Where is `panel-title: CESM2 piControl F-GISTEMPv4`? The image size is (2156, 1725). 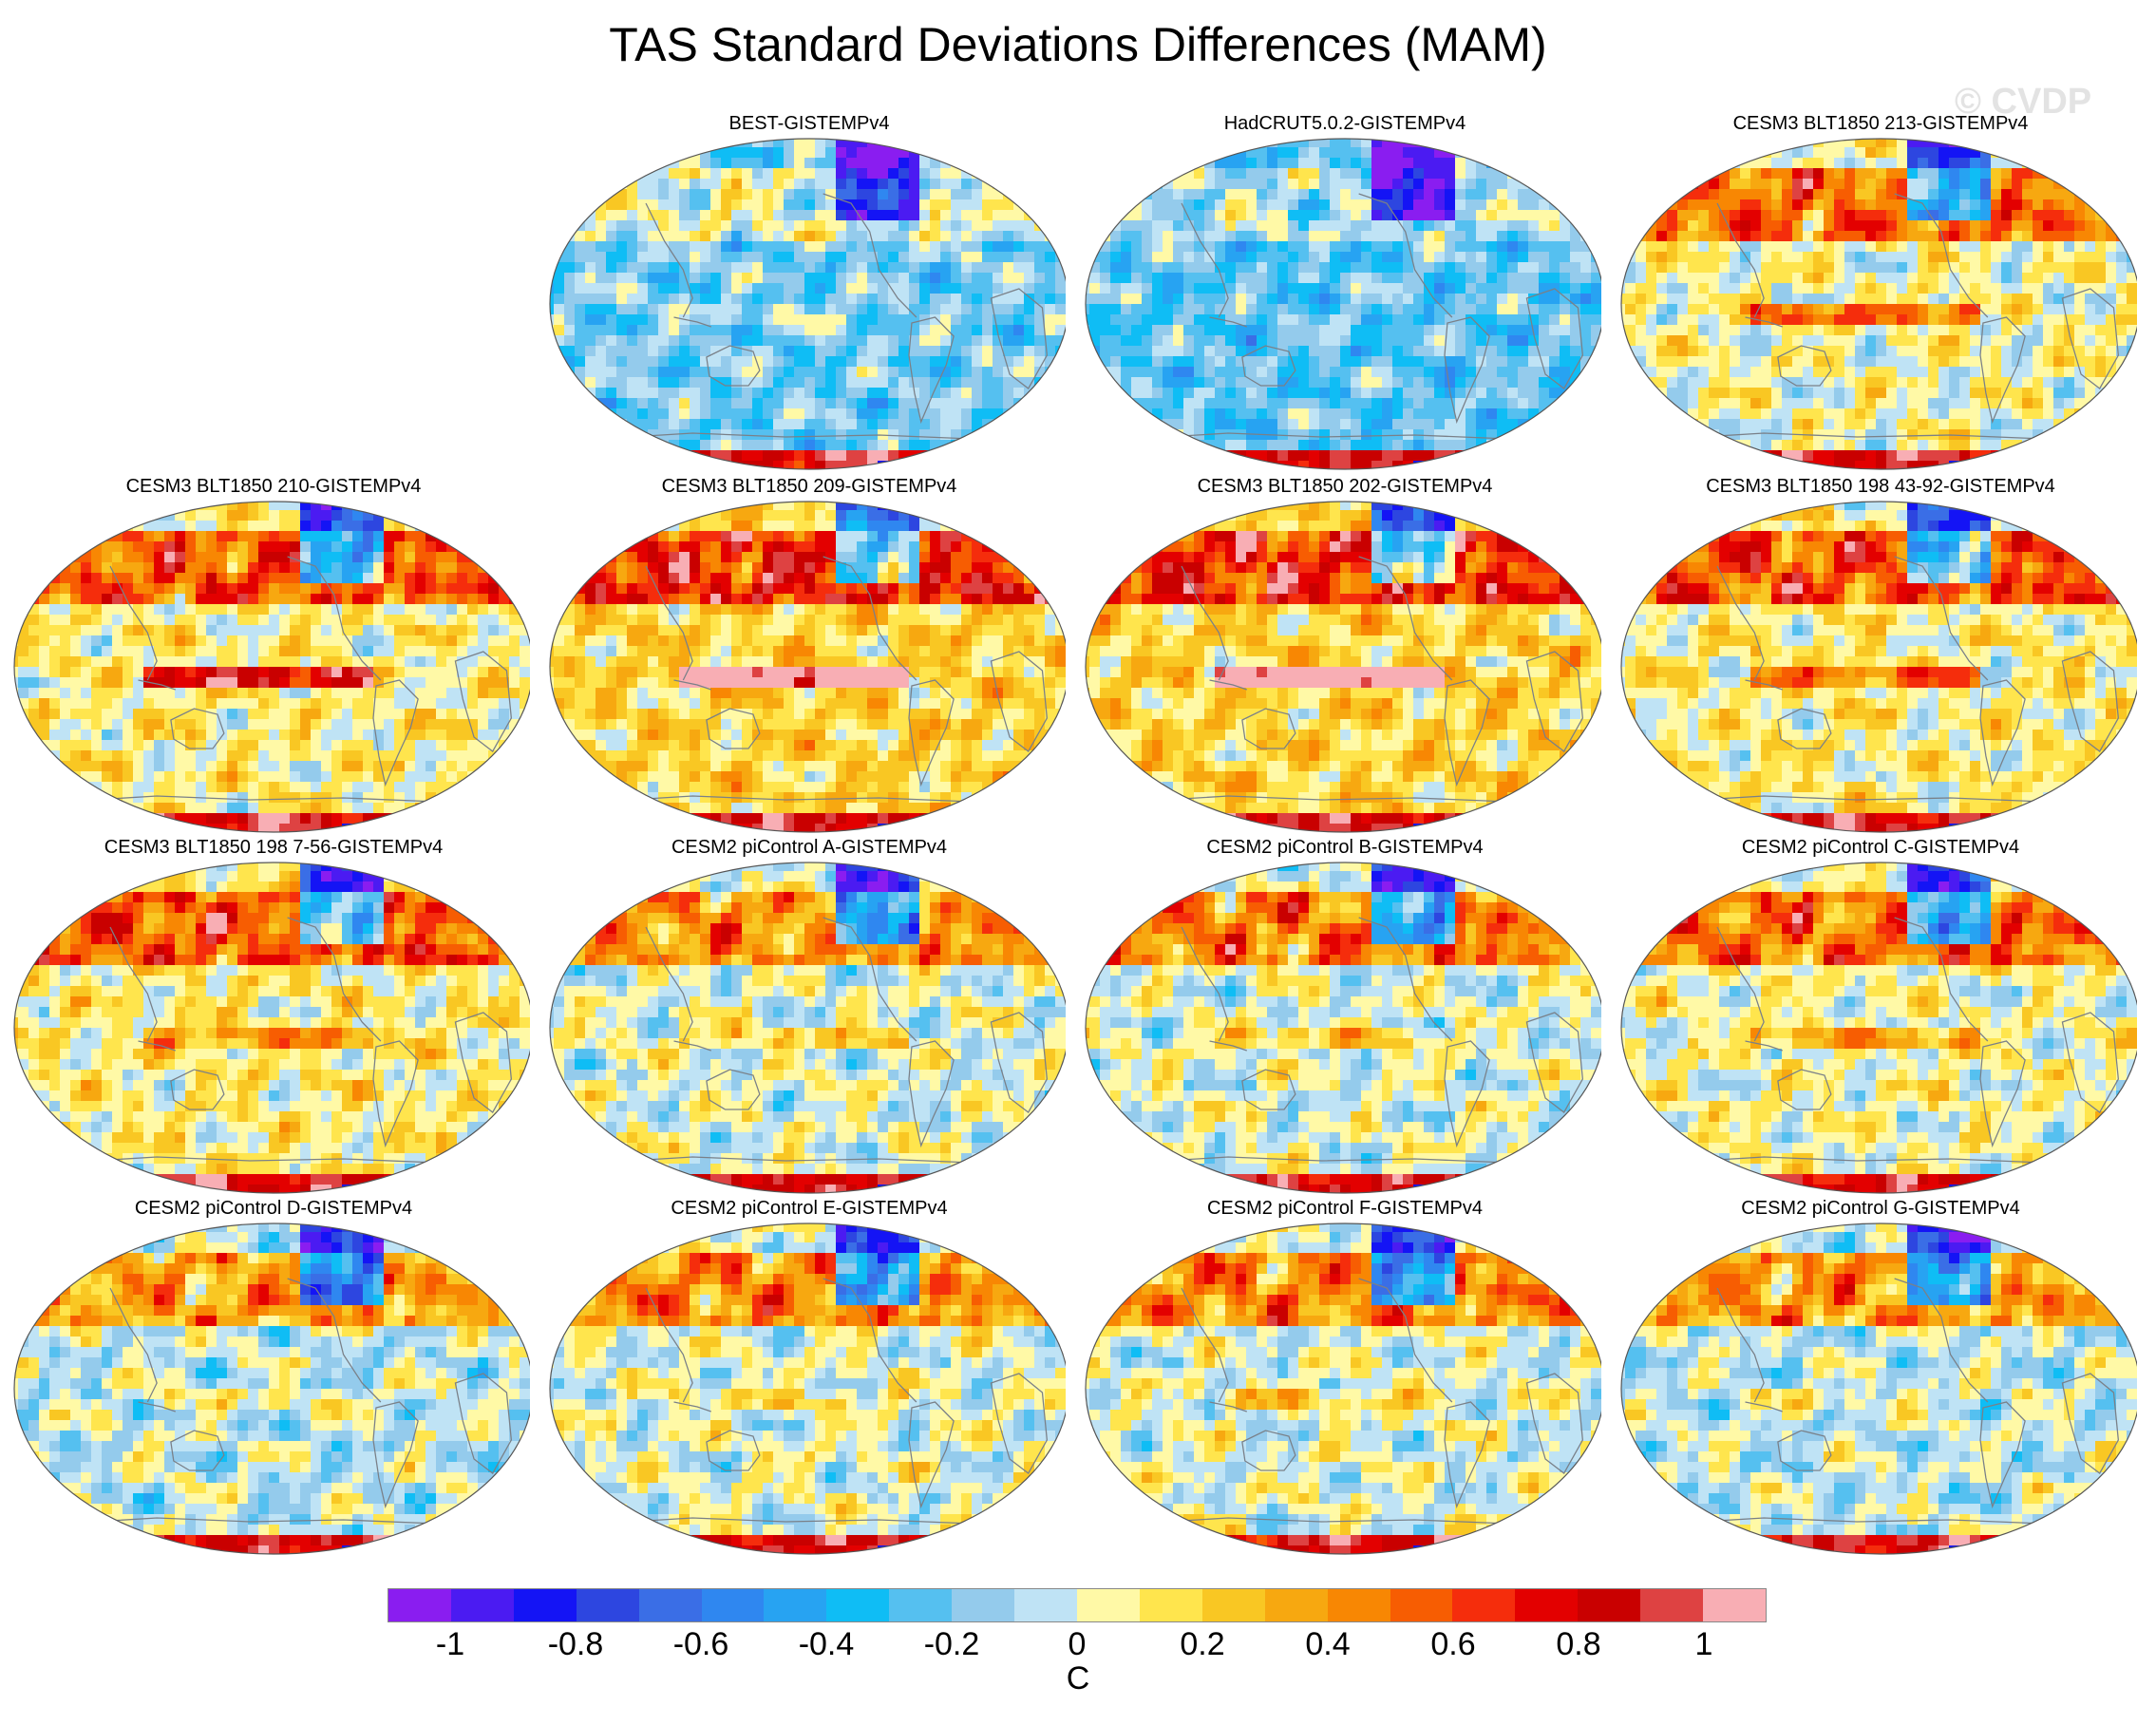 panel-title: CESM2 piControl F-GISTEMPv4 is located at coordinates (1345, 1208).